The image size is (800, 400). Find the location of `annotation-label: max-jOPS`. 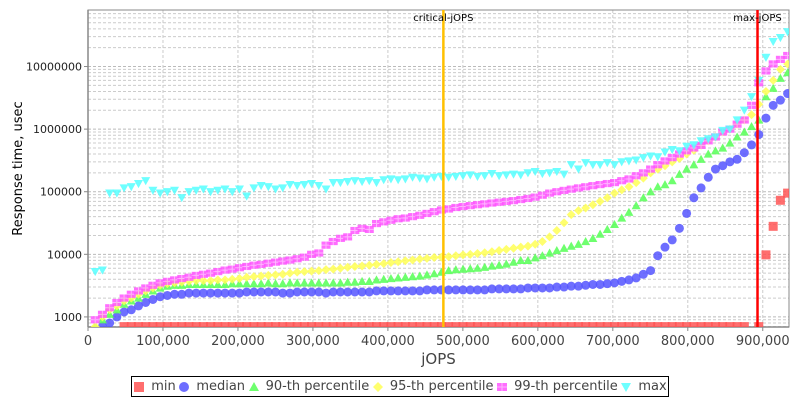

annotation-label: max-jOPS is located at coordinates (757, 18).